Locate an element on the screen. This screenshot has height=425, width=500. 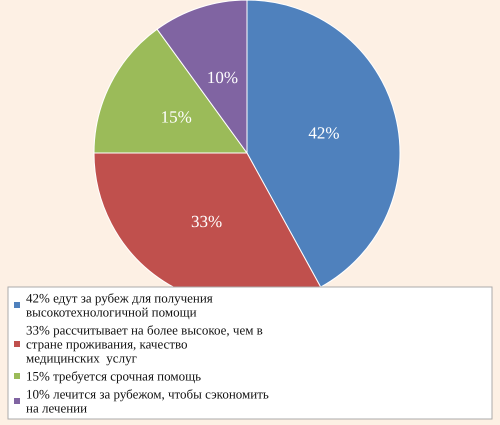
legend-label: 15% требуется срочная помощь is located at coordinates (114, 376).